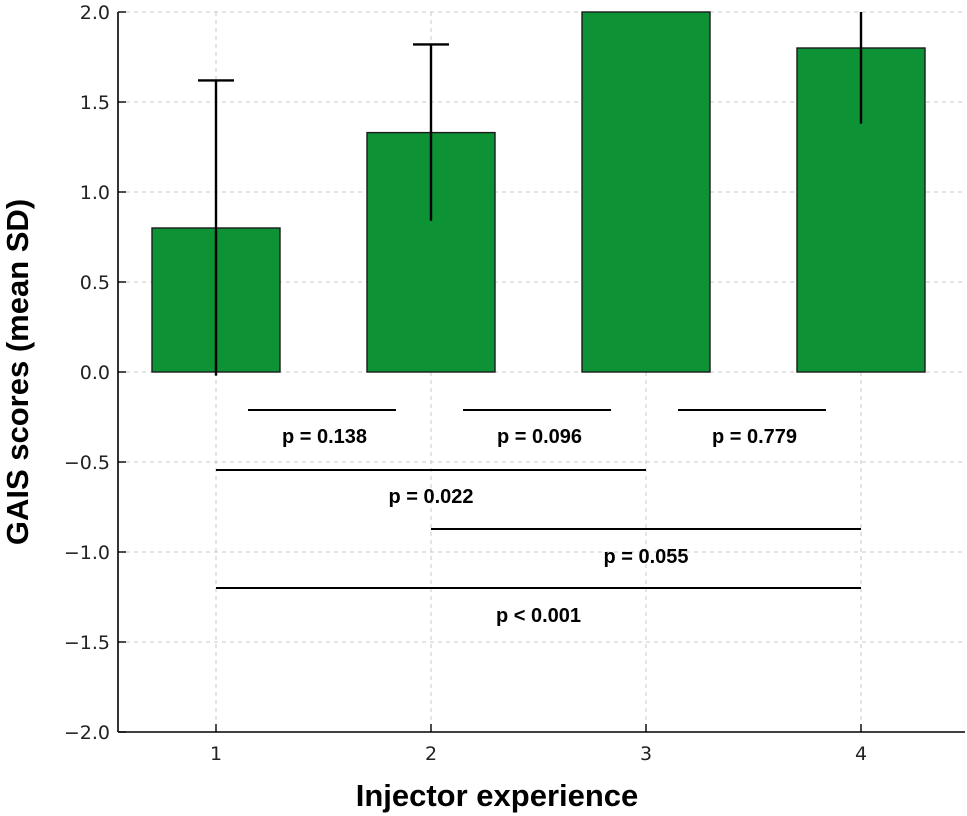  Describe the element at coordinates (87, 553) in the screenshot. I see `y-tick-label: −1.0` at that location.